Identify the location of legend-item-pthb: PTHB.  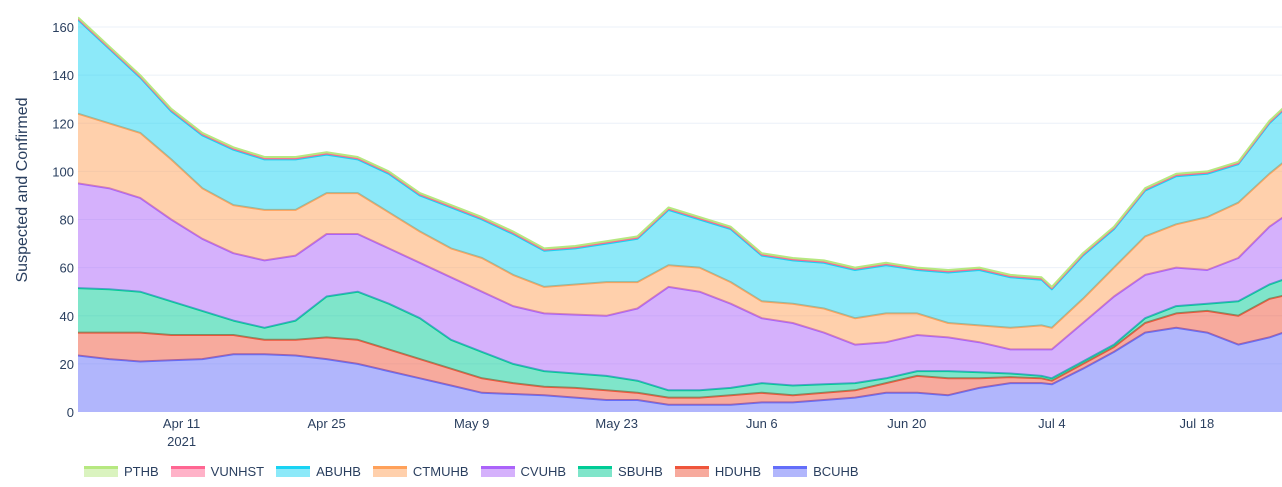
(121, 471).